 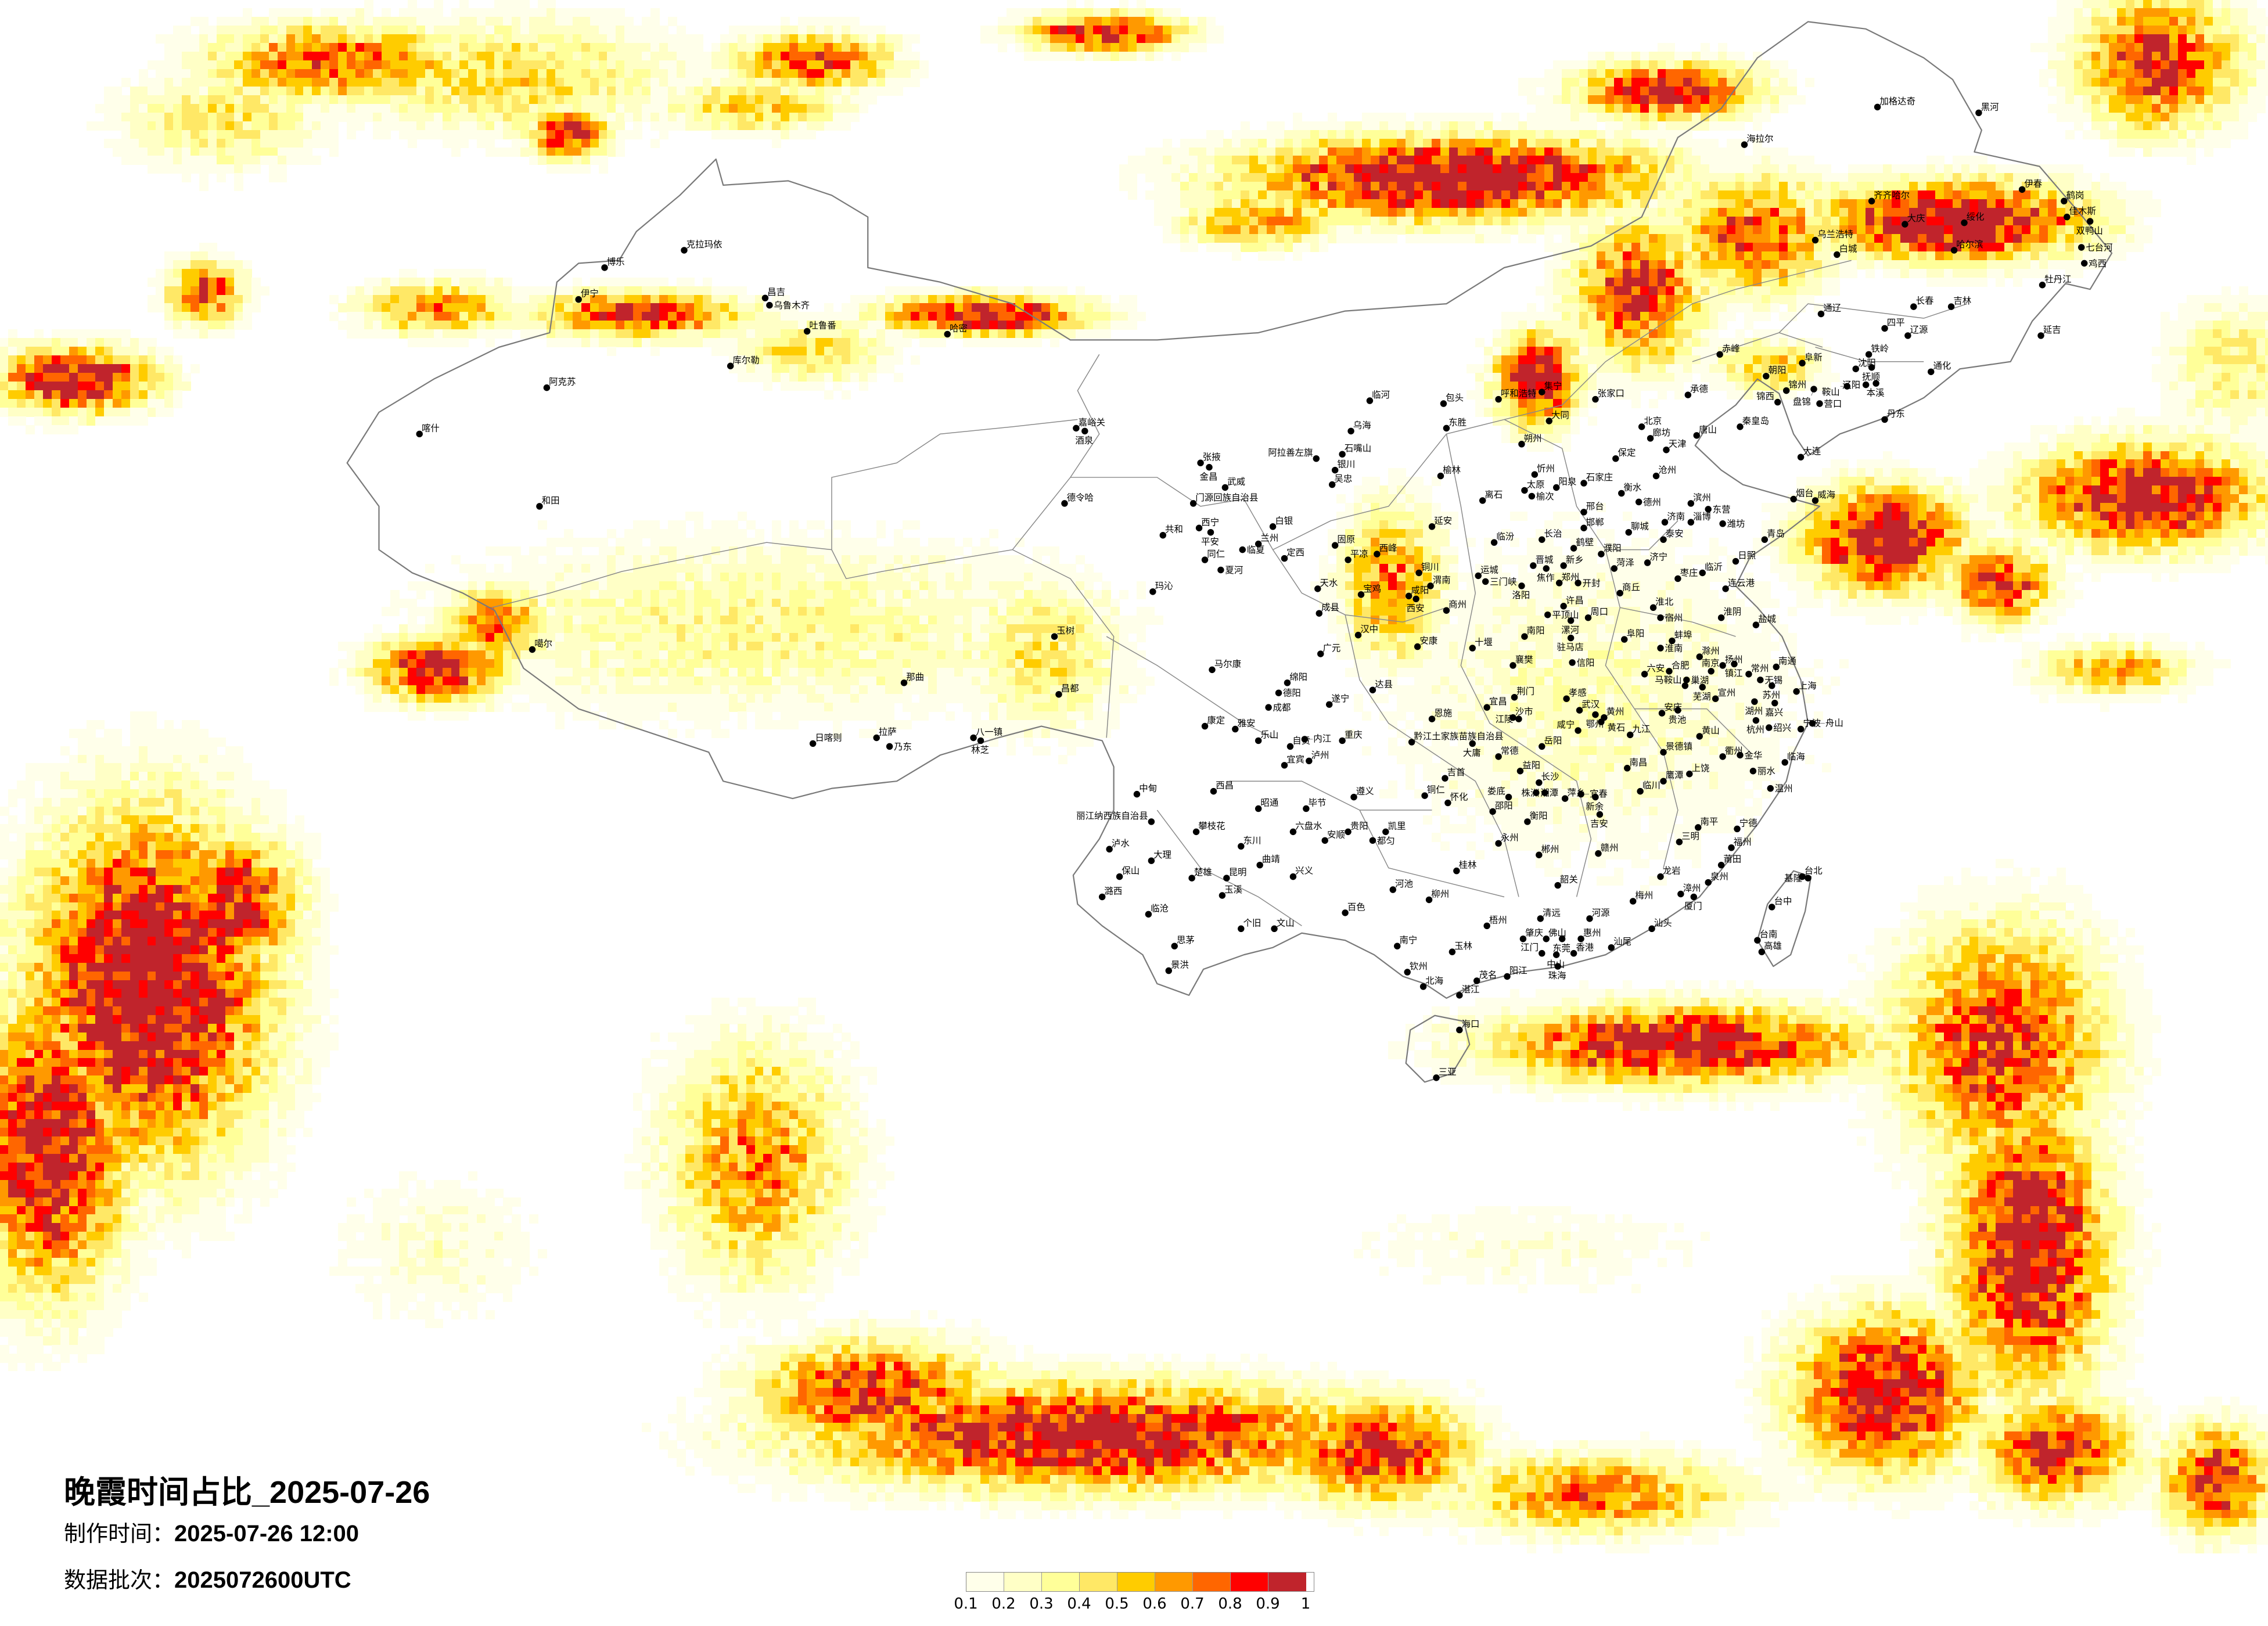 I want to click on city-label: 贵池, so click(x=1677, y=719).